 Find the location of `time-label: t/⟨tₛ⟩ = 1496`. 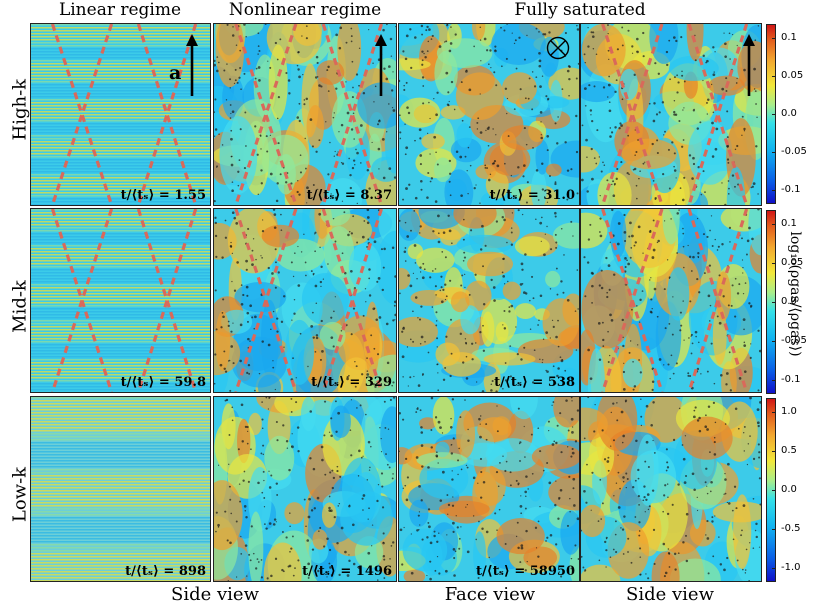

time-label: t/⟨tₛ⟩ = 1496 is located at coordinates (347, 571).